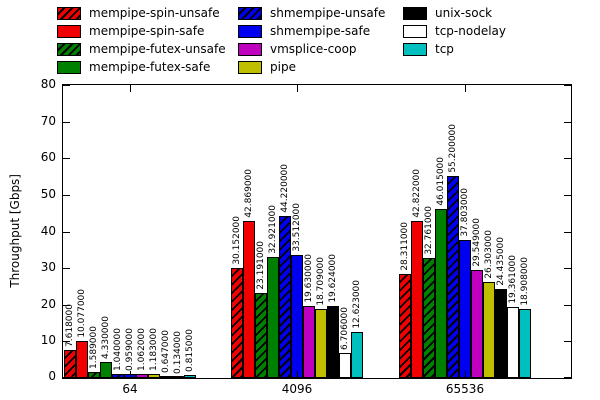 Image resolution: width=600 pixels, height=400 pixels. I want to click on bar-value-label: 19.361000, so click(513, 279).